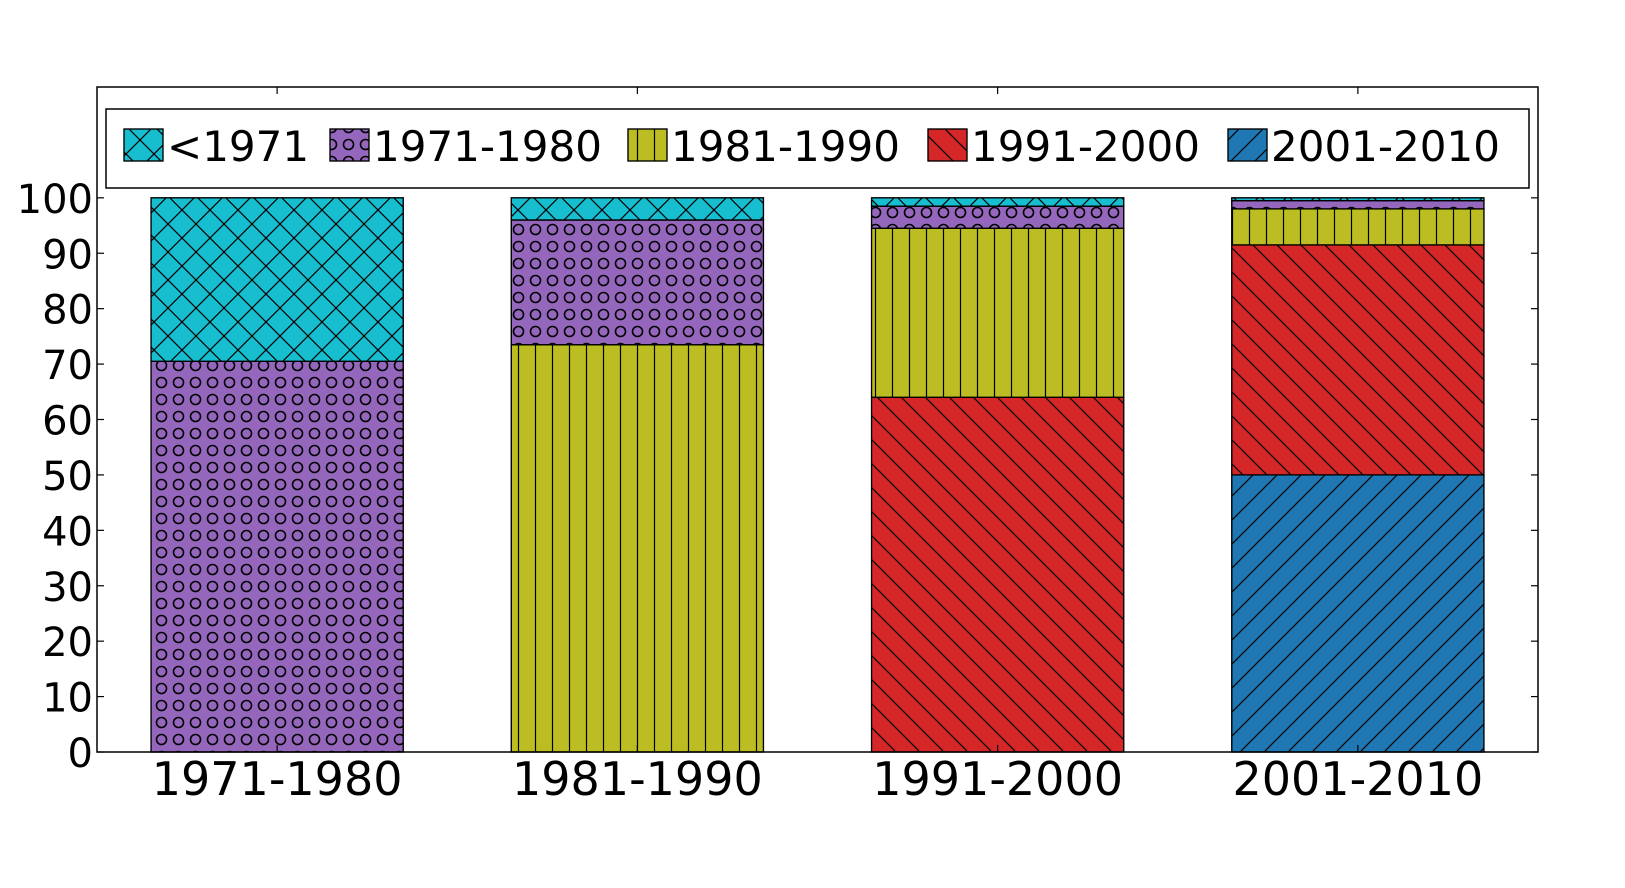 Image resolution: width=1625 pixels, height=888 pixels. I want to click on y-tick-label: 0, so click(80, 754).